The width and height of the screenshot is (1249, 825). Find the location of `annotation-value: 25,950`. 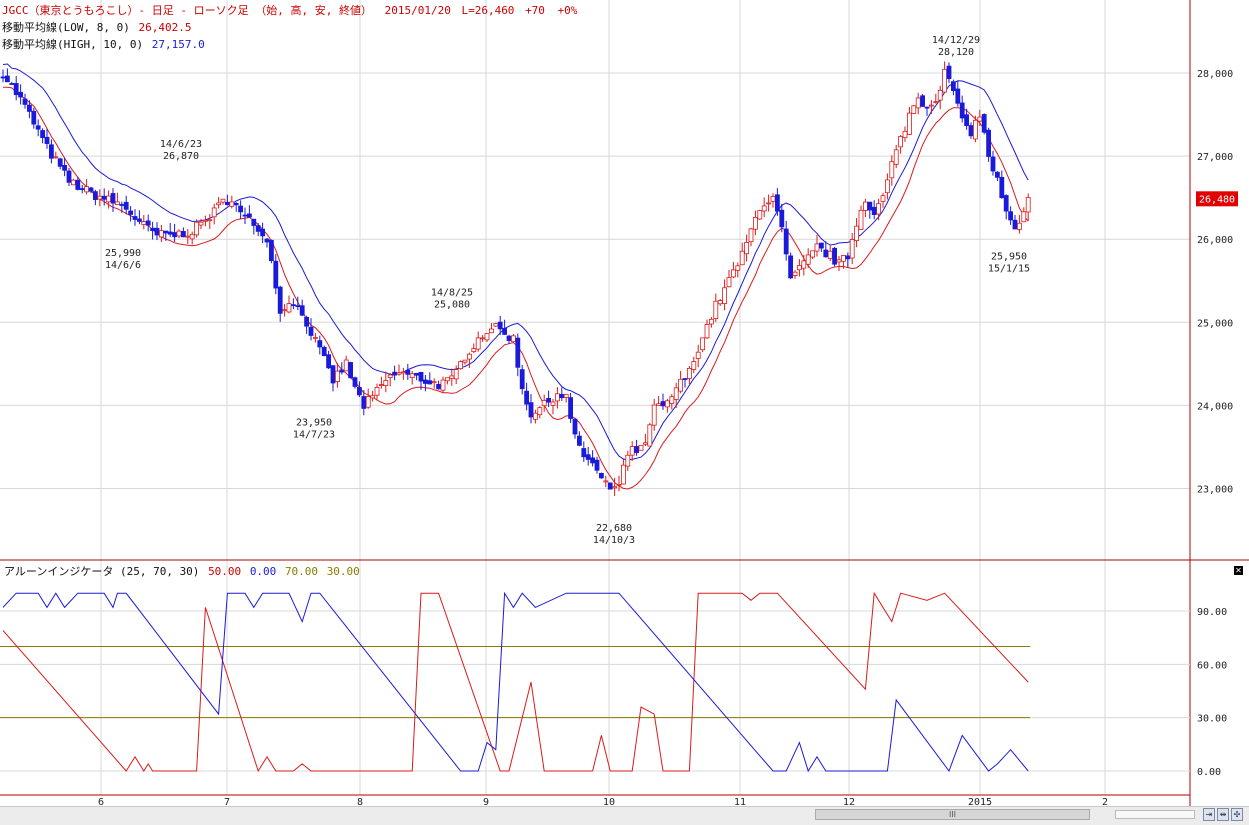

annotation-value: 25,950 is located at coordinates (1009, 256).